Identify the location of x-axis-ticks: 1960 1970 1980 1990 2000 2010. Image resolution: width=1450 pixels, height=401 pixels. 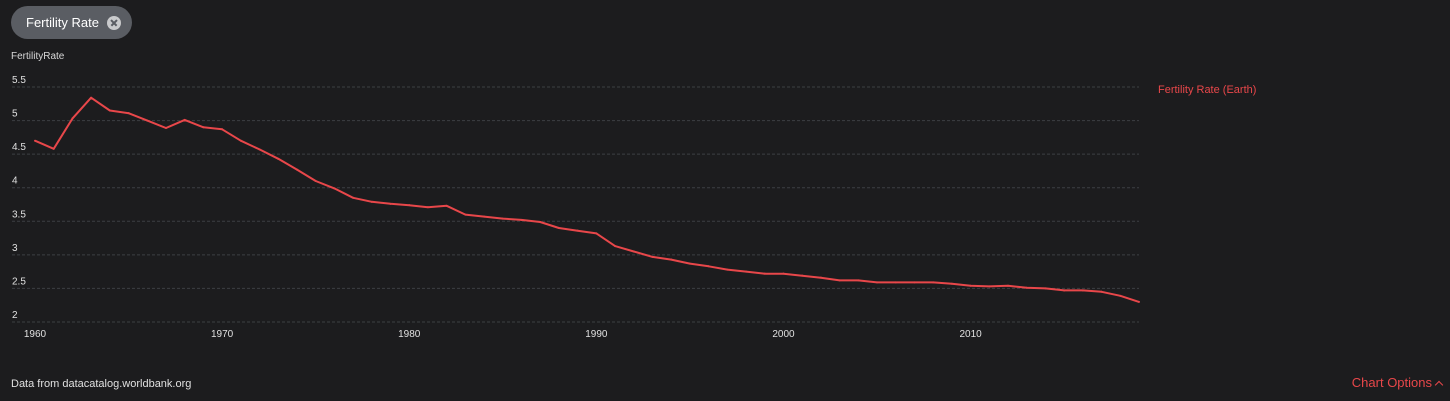
(503, 334).